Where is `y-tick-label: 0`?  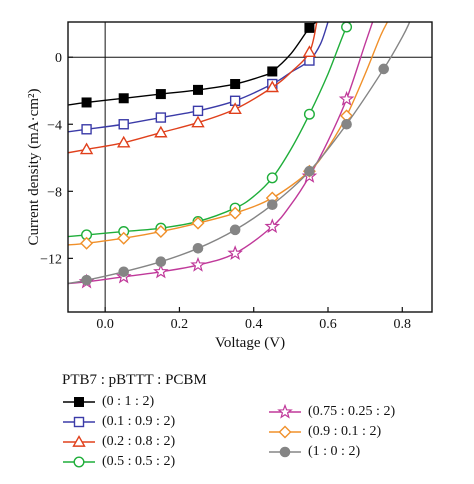 y-tick-label: 0 is located at coordinates (58, 58).